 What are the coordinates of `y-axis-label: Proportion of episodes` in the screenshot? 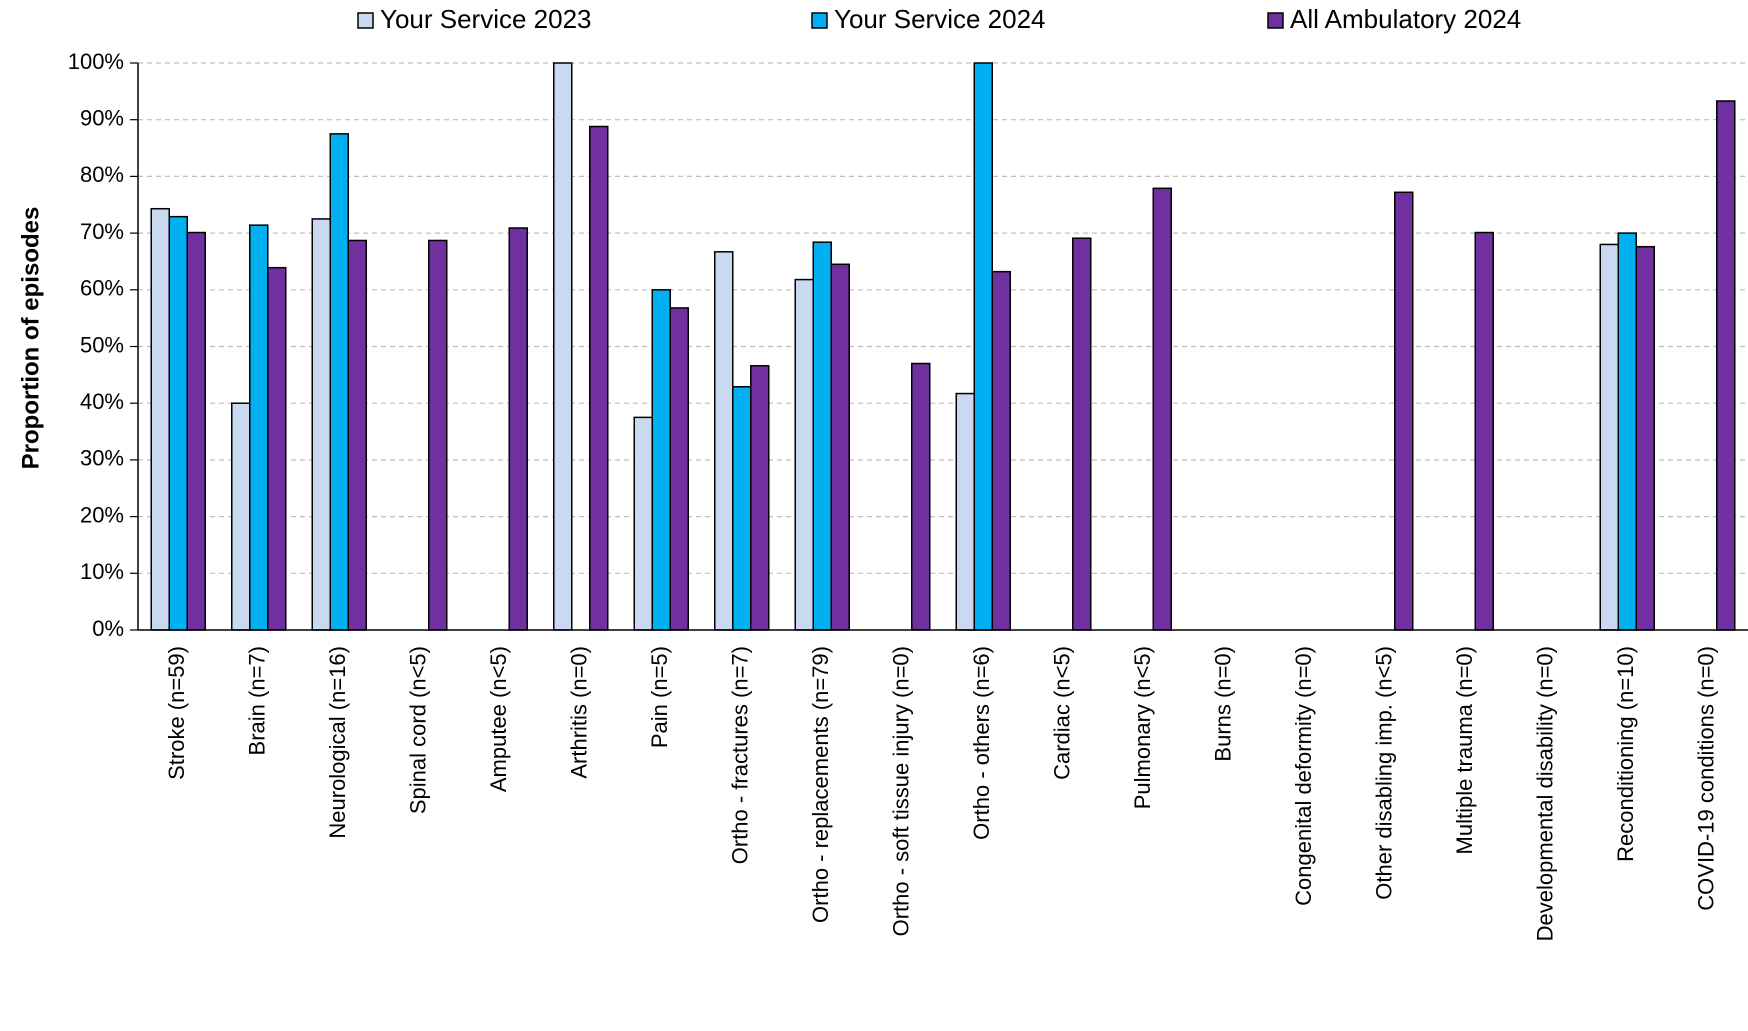 It's located at (30, 338).